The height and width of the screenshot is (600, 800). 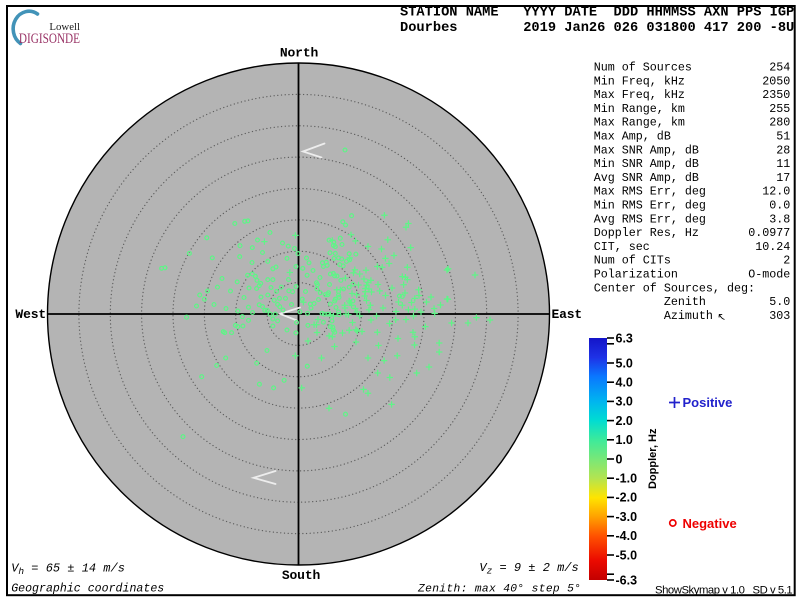 What do you see at coordinates (646, 150) in the screenshot?
I see `svg-text: Max SNR Amp, dB` at bounding box center [646, 150].